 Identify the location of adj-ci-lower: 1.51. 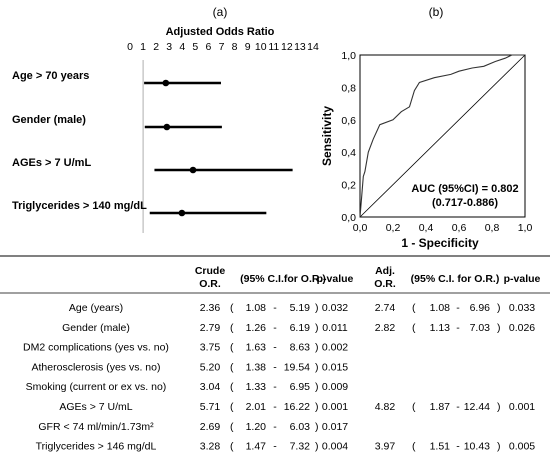
(440, 447).